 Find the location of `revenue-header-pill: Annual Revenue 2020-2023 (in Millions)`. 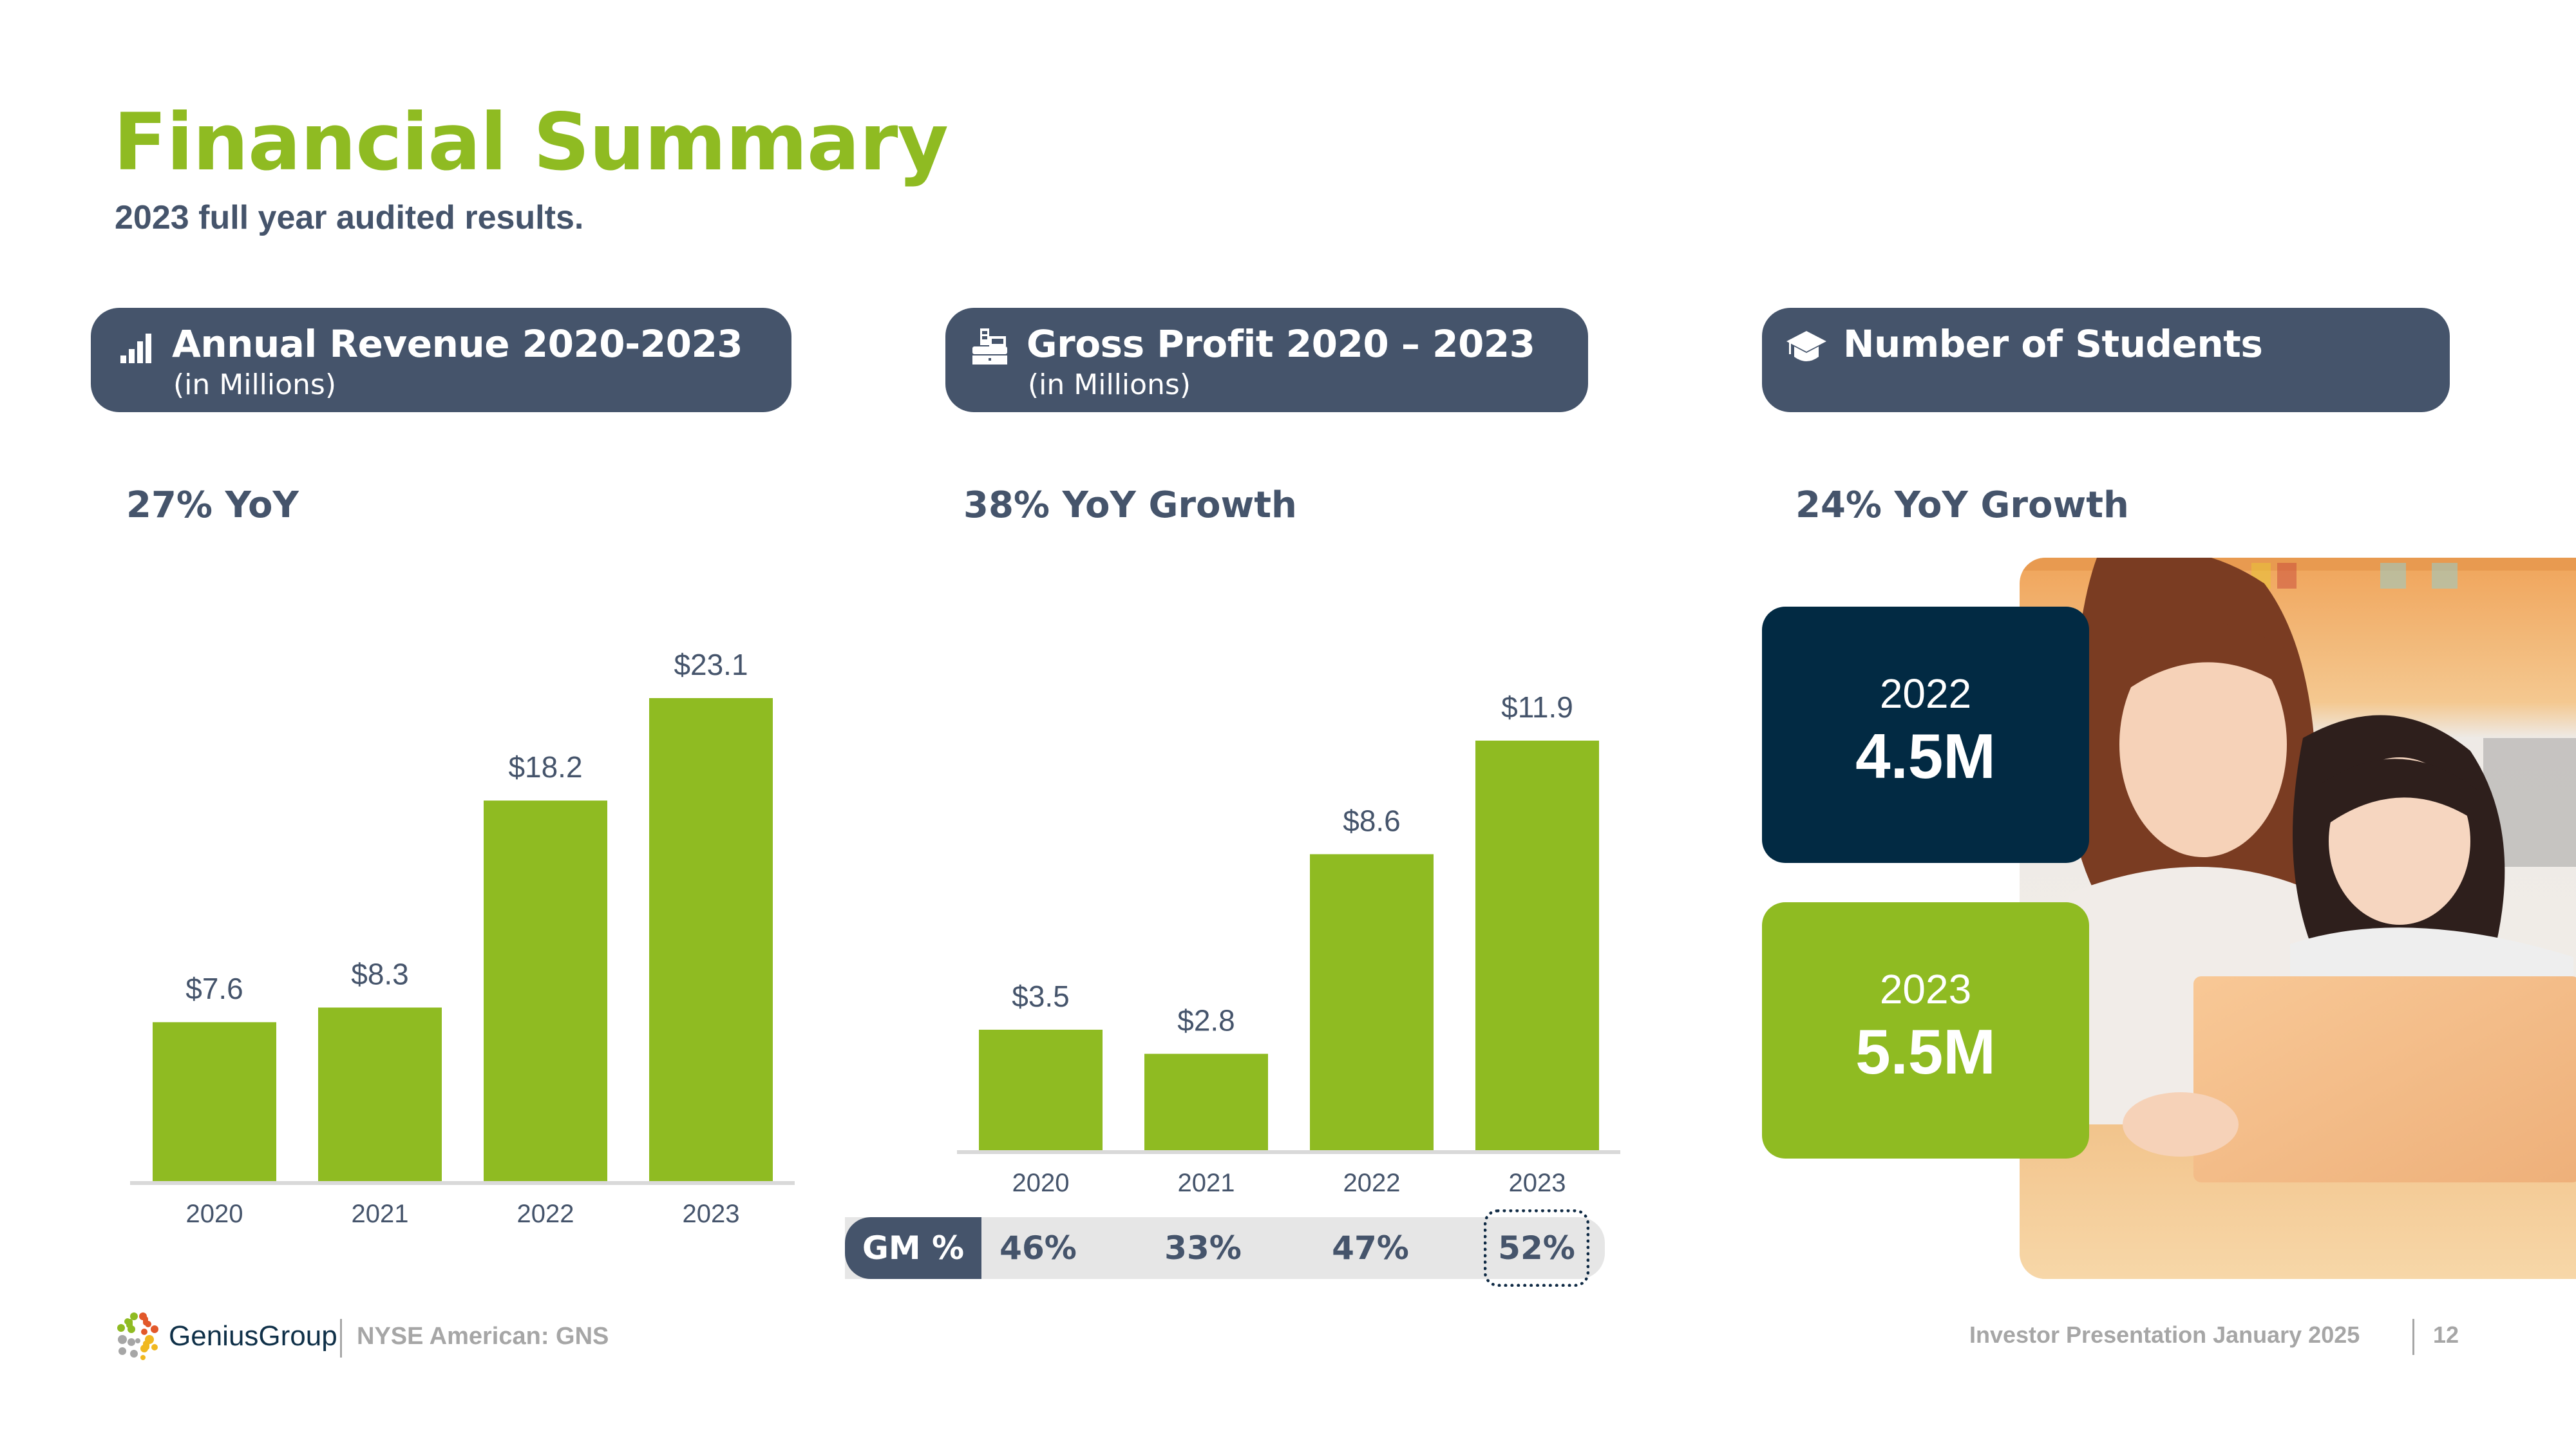

revenue-header-pill: Annual Revenue 2020-2023 (in Millions) is located at coordinates (441, 360).